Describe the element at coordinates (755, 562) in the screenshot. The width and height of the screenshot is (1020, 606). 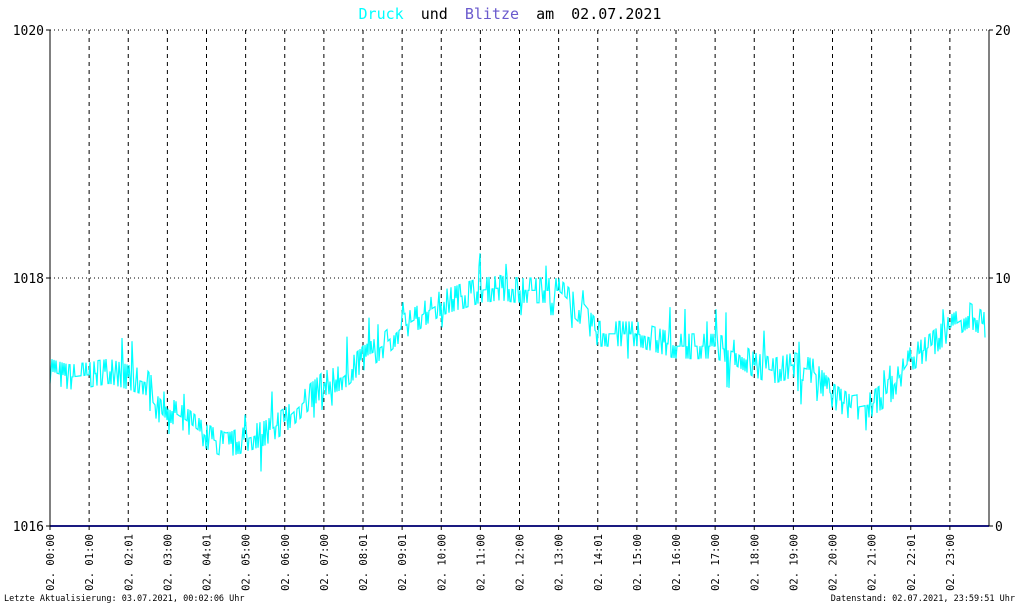
I see `x-tick-label: 02. 18:00` at that location.